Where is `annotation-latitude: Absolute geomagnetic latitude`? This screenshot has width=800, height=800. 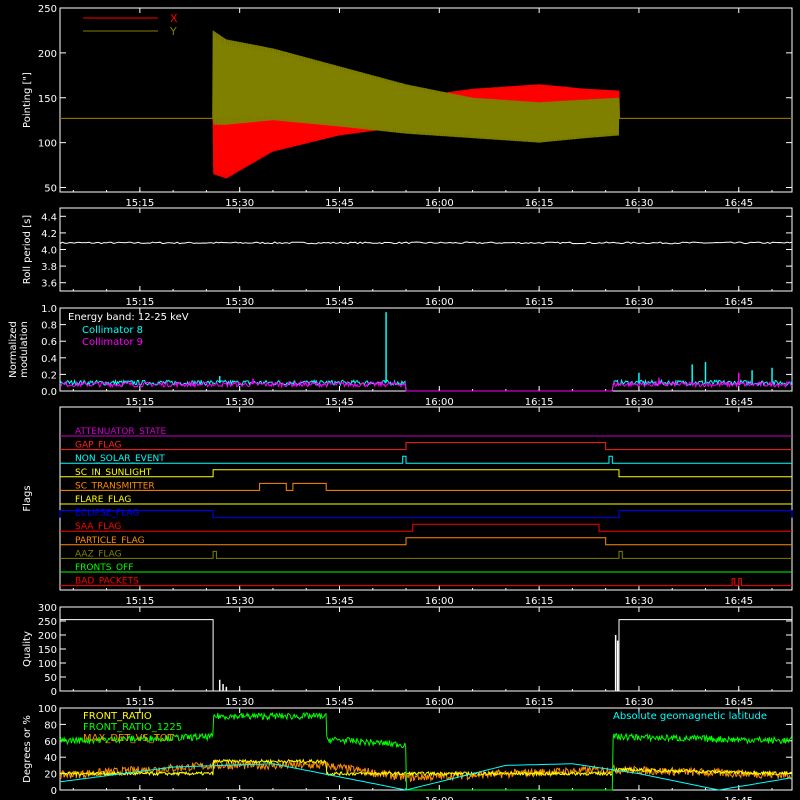 annotation-latitude: Absolute geomagnetic latitude is located at coordinates (690, 716).